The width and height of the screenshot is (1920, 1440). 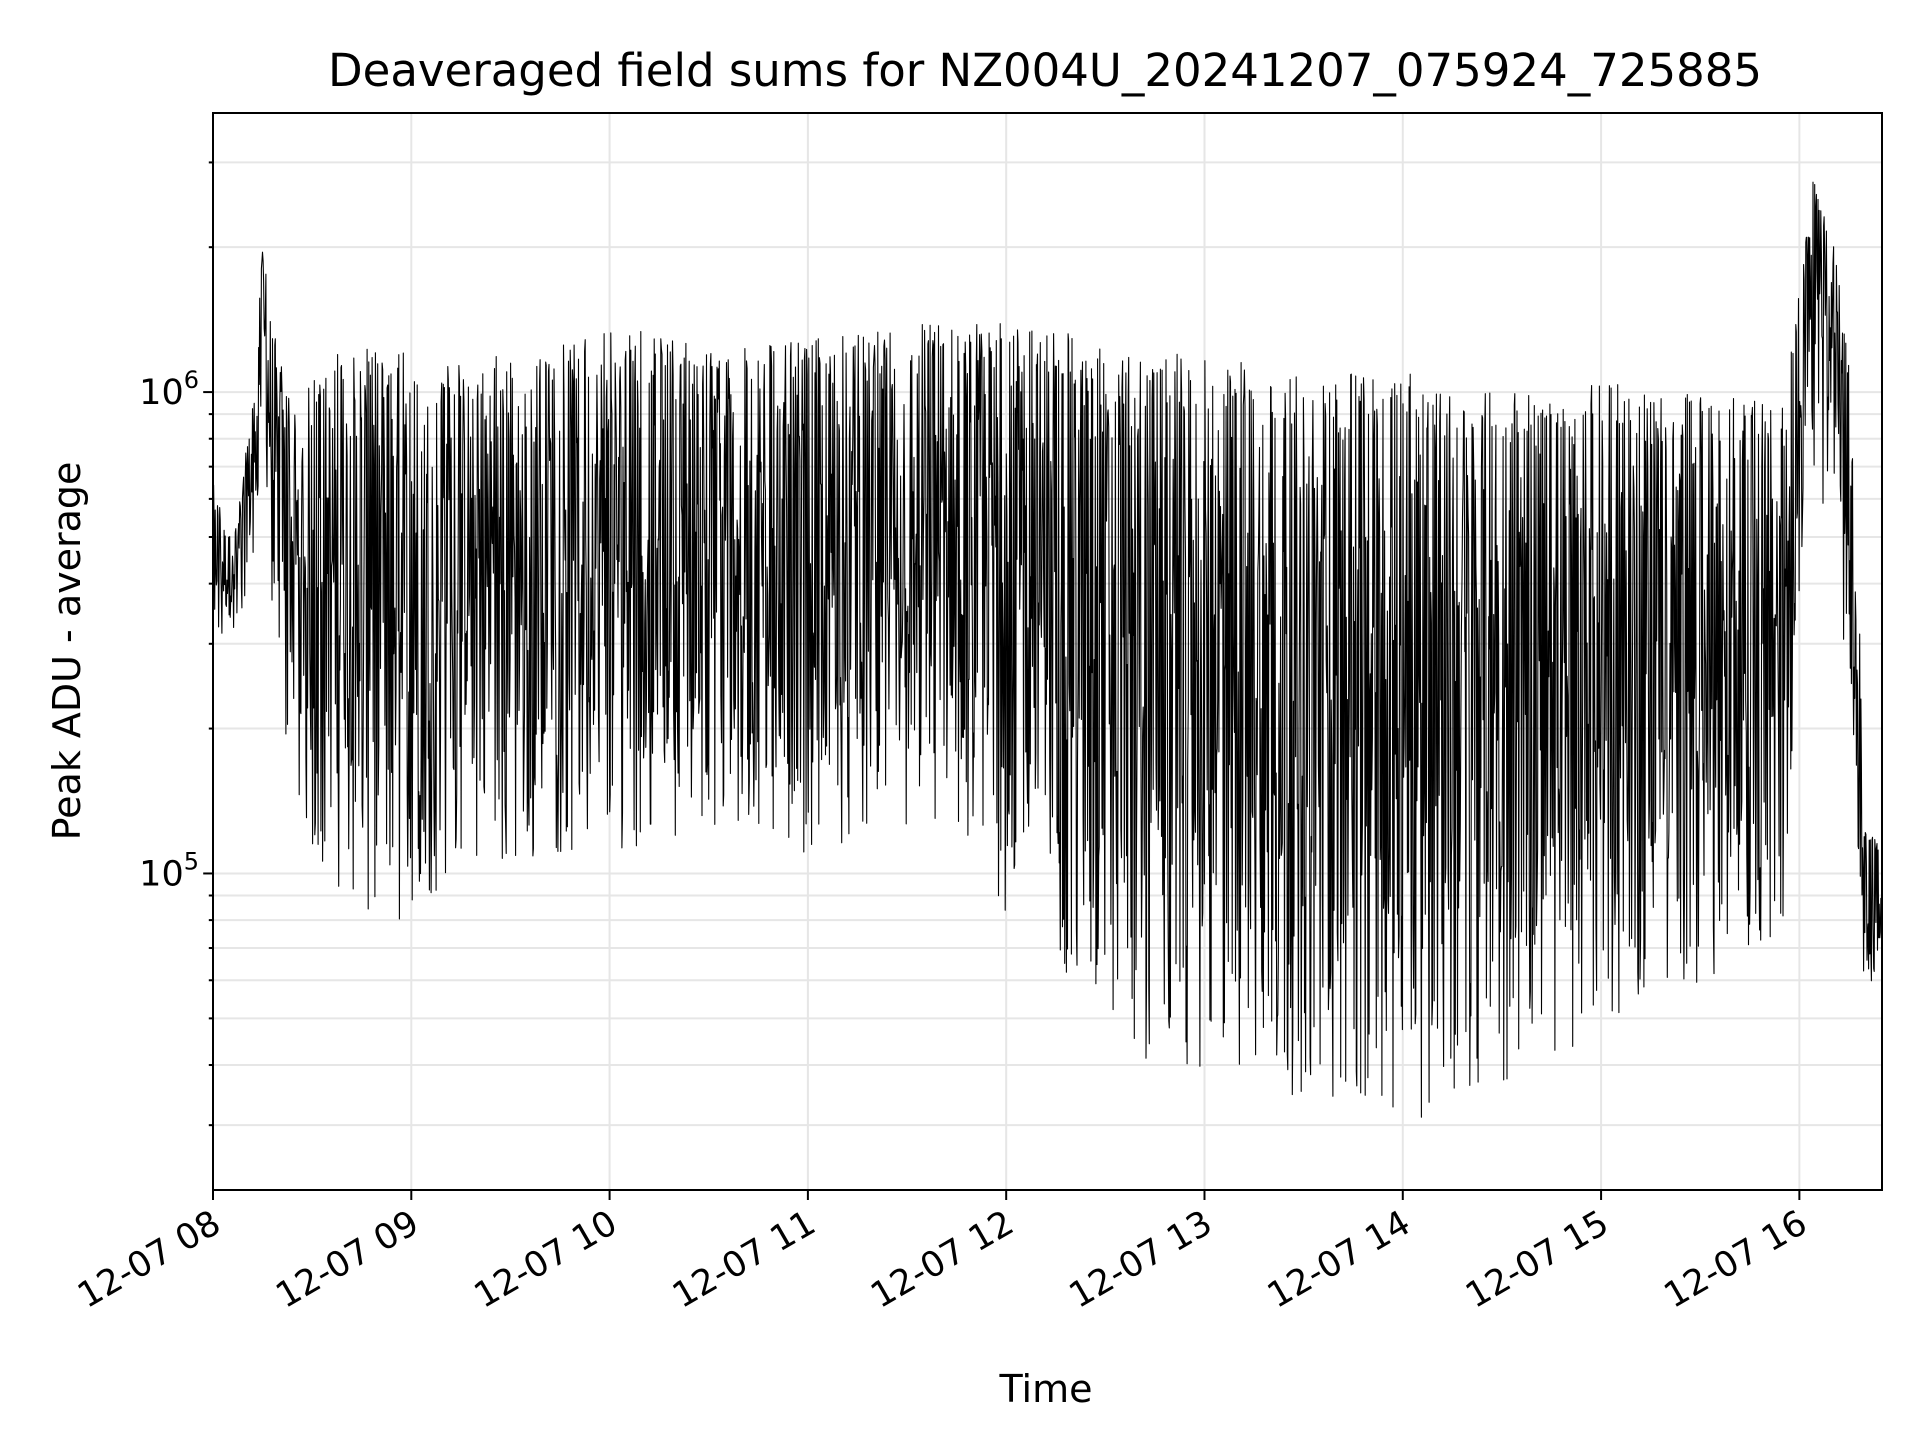 I want to click on y-axis-ticks: 10⁵ 10⁶, so click(x=176, y=644).